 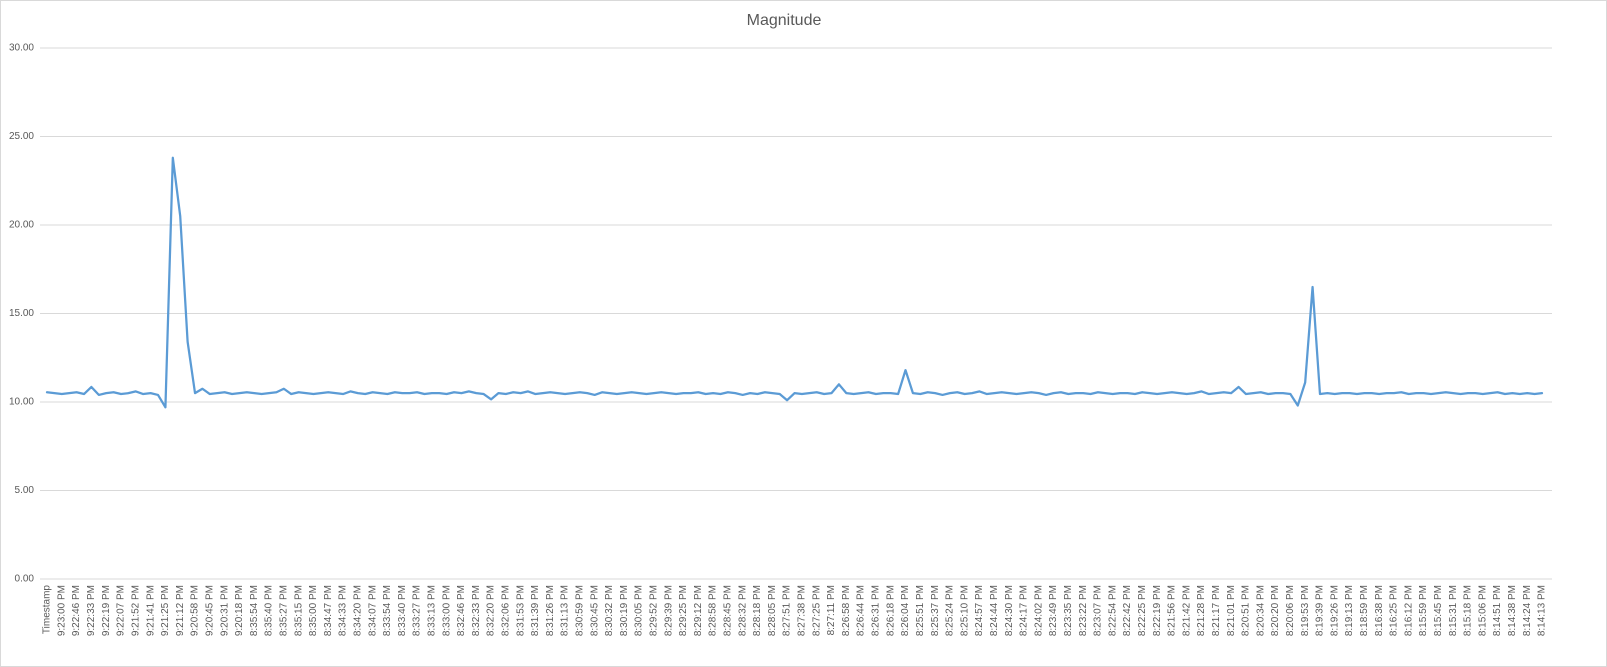 I want to click on x-tick-label: 8:29:12 PM, so click(x=698, y=610).